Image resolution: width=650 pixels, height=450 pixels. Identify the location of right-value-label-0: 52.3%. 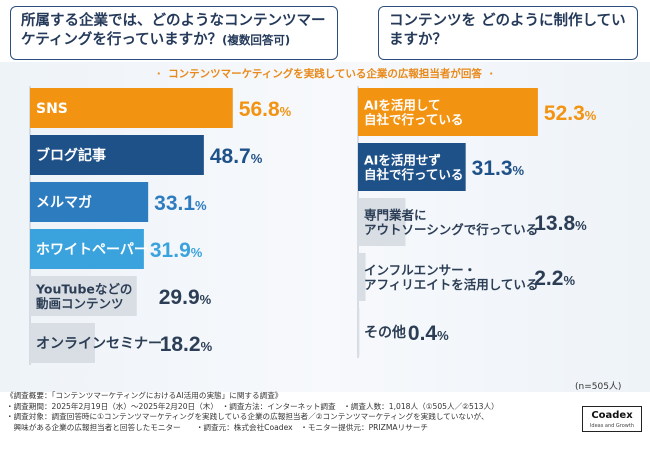
(570, 113).